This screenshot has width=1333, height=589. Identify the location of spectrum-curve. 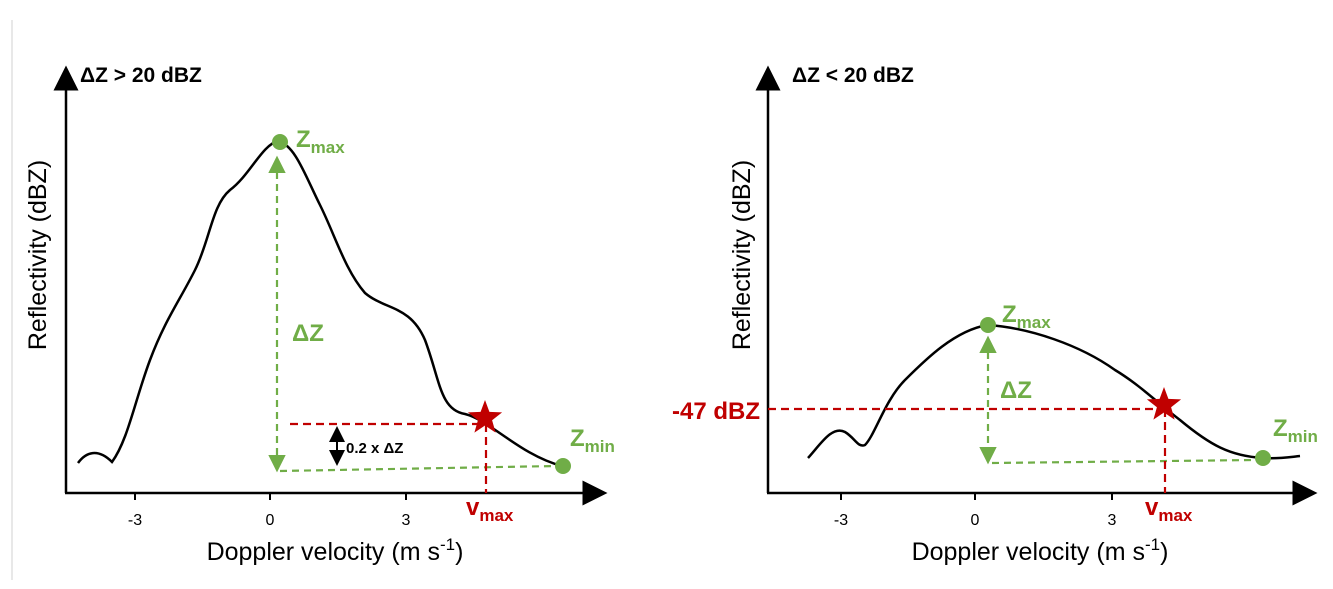
(1054, 391).